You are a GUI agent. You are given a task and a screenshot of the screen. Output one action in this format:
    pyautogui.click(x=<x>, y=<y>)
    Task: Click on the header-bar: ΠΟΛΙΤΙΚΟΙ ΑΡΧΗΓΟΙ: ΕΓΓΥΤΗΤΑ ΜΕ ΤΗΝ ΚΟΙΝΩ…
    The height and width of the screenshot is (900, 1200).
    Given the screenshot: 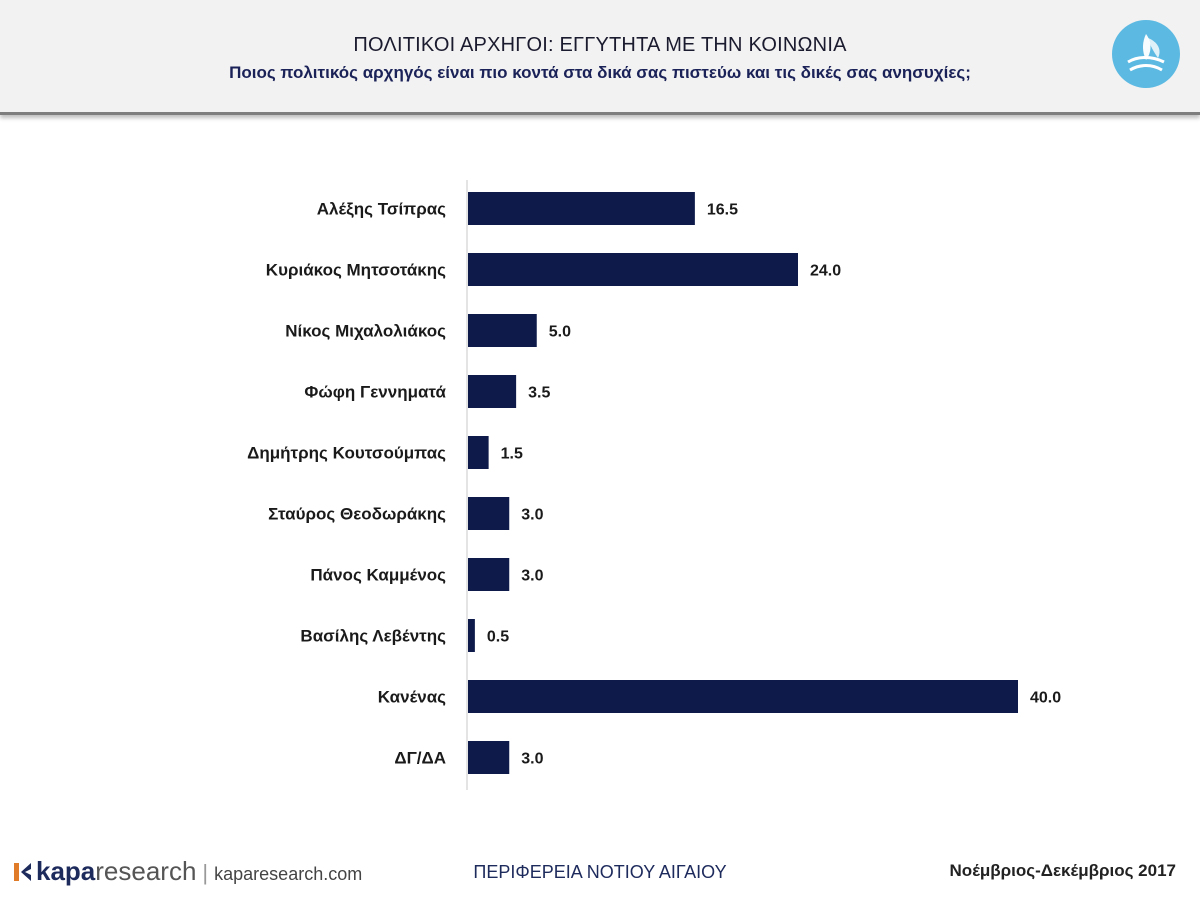 What is the action you would take?
    pyautogui.click(x=600, y=57)
    